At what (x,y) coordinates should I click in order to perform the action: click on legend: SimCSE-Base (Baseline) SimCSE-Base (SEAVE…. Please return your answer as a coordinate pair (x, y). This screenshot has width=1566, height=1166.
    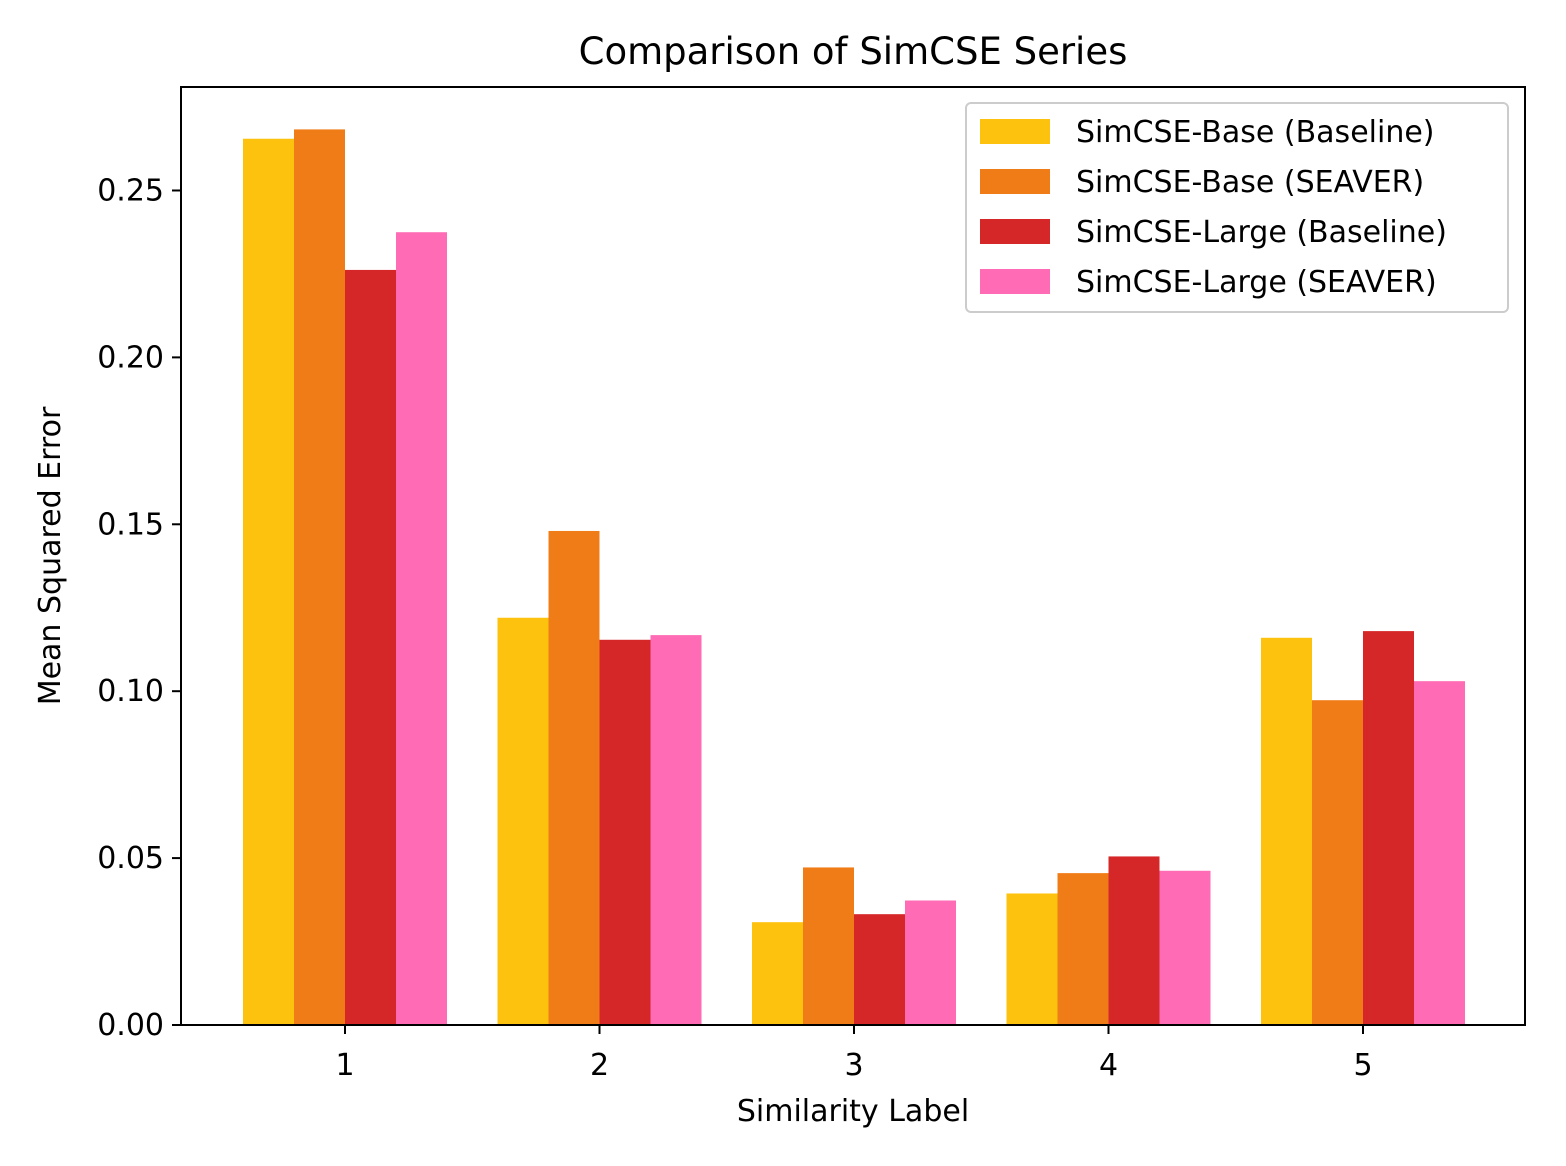
    Looking at the image, I should click on (1237, 207).